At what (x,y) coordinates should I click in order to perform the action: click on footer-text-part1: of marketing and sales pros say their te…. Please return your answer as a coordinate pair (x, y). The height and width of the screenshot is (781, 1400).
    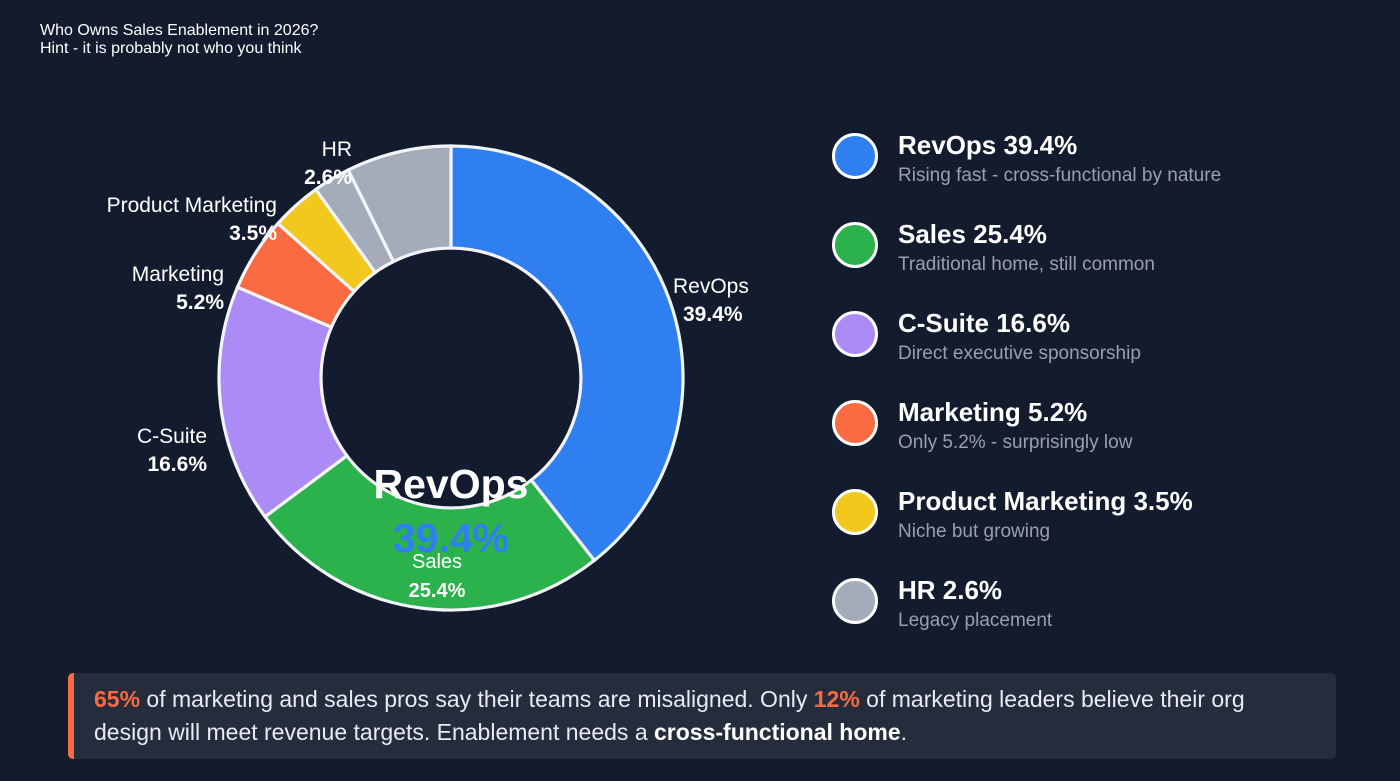
    Looking at the image, I should click on (477, 699).